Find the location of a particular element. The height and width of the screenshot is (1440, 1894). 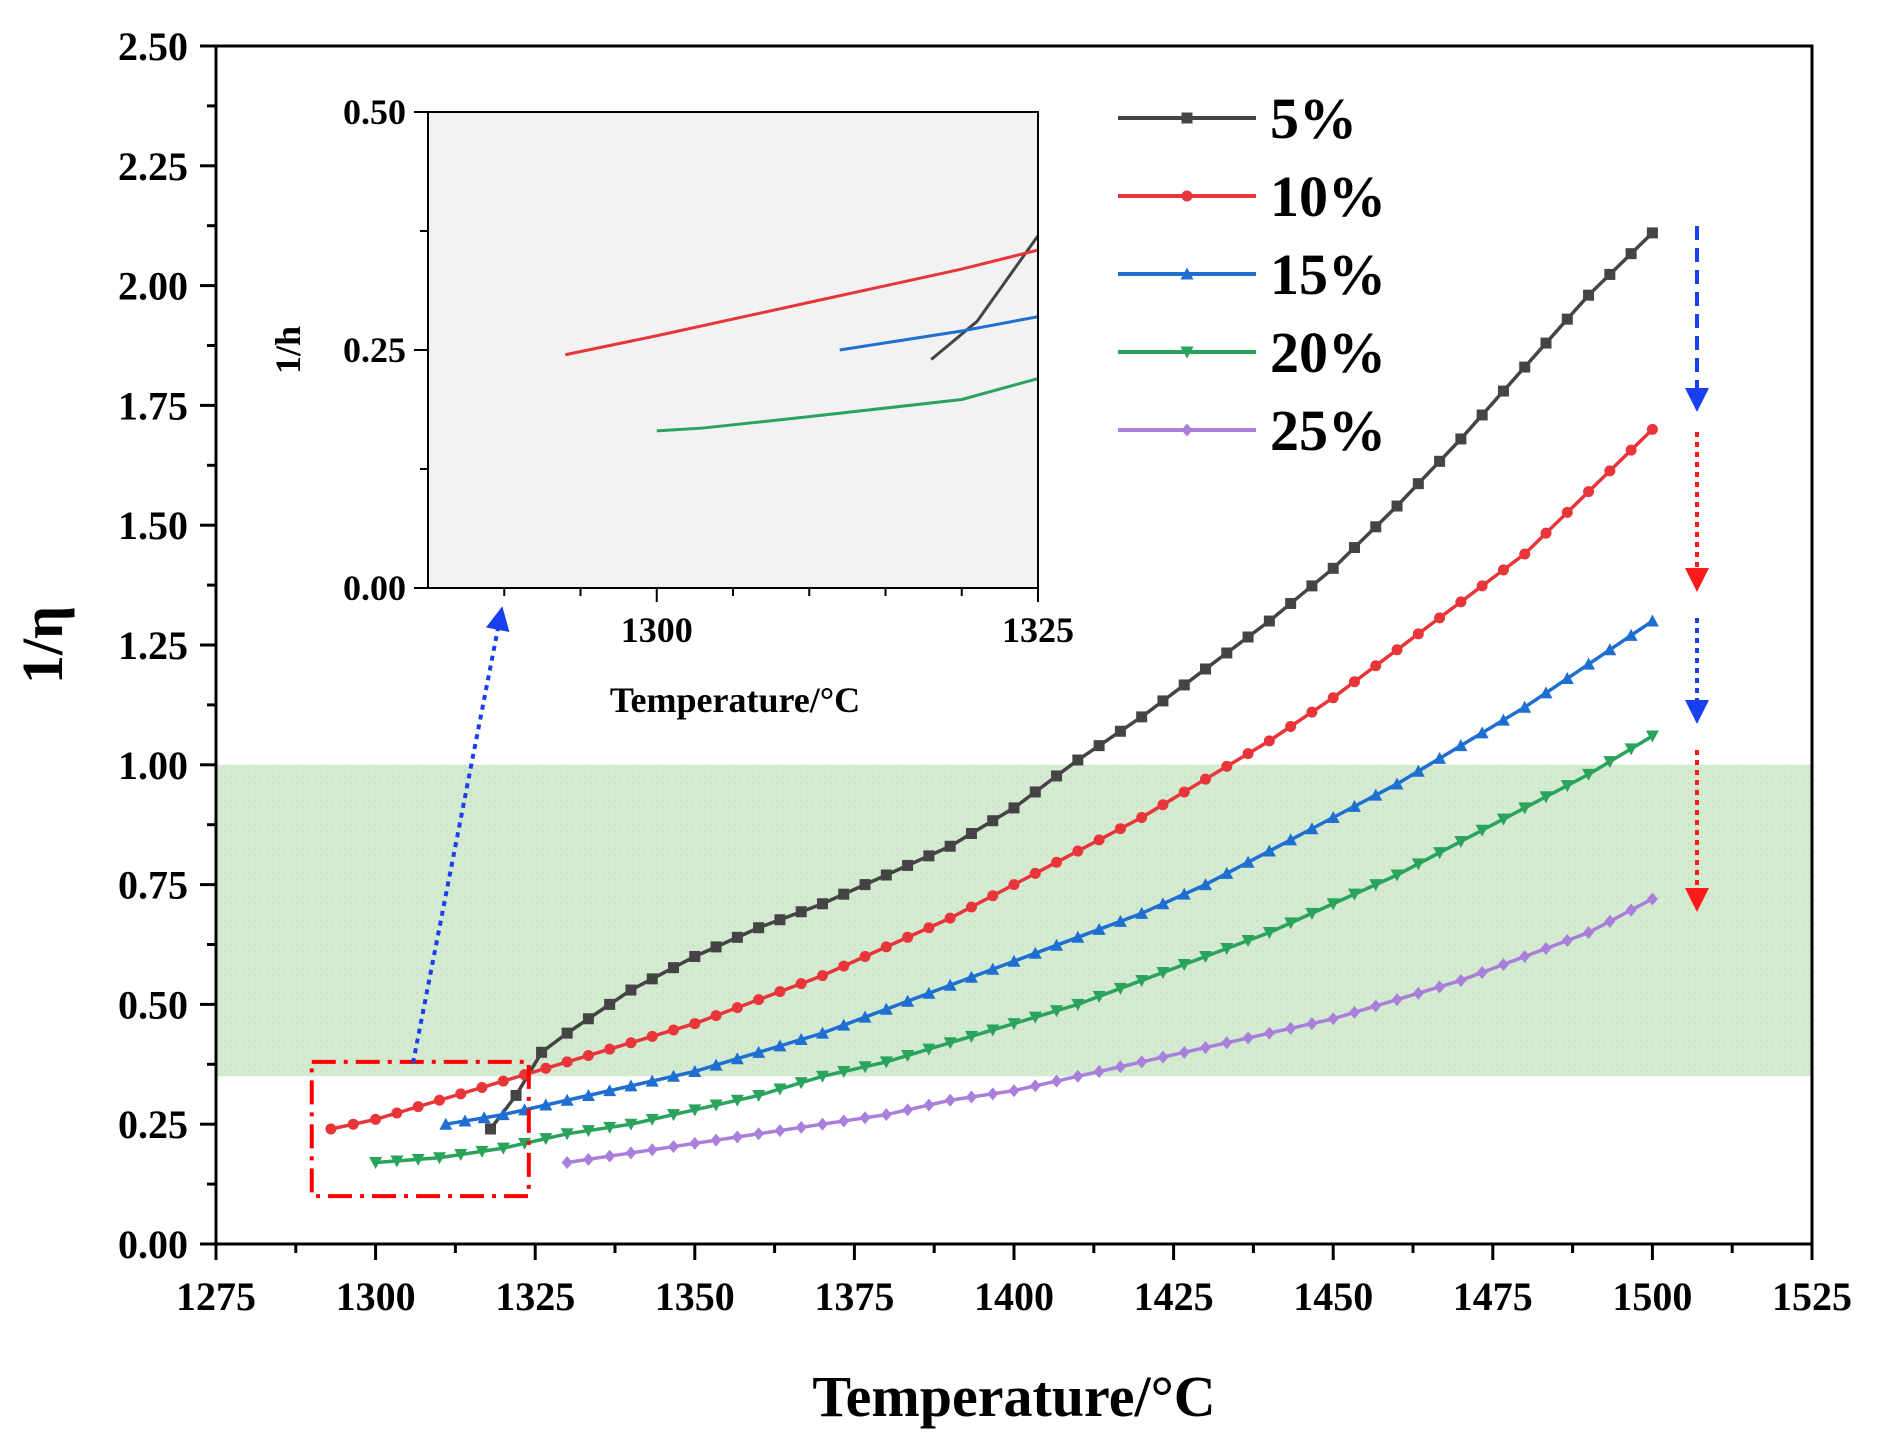

y-tick-label: 0.50 is located at coordinates (153, 1004).